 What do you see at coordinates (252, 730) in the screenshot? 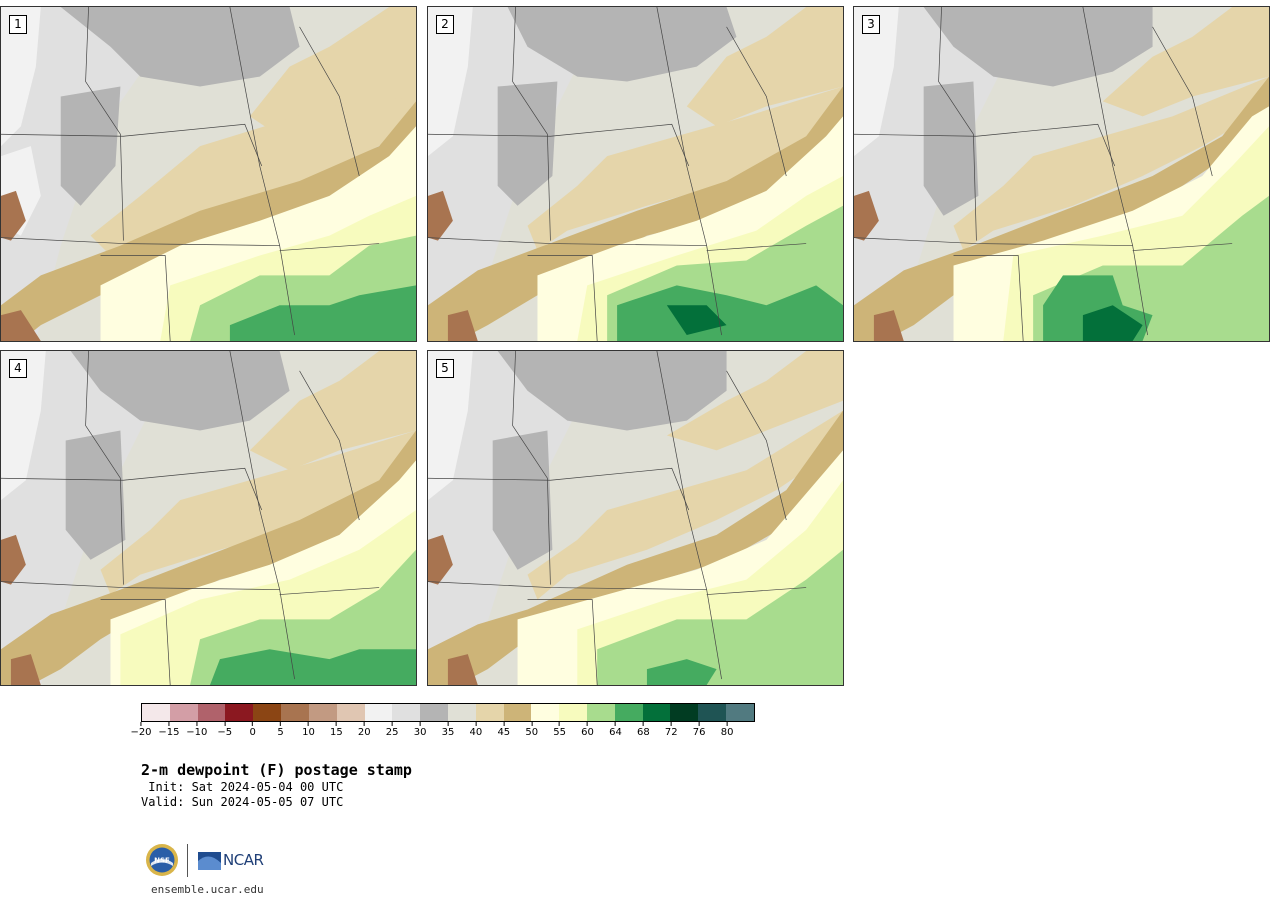
I see `colorbar-tick-label: 0` at bounding box center [252, 730].